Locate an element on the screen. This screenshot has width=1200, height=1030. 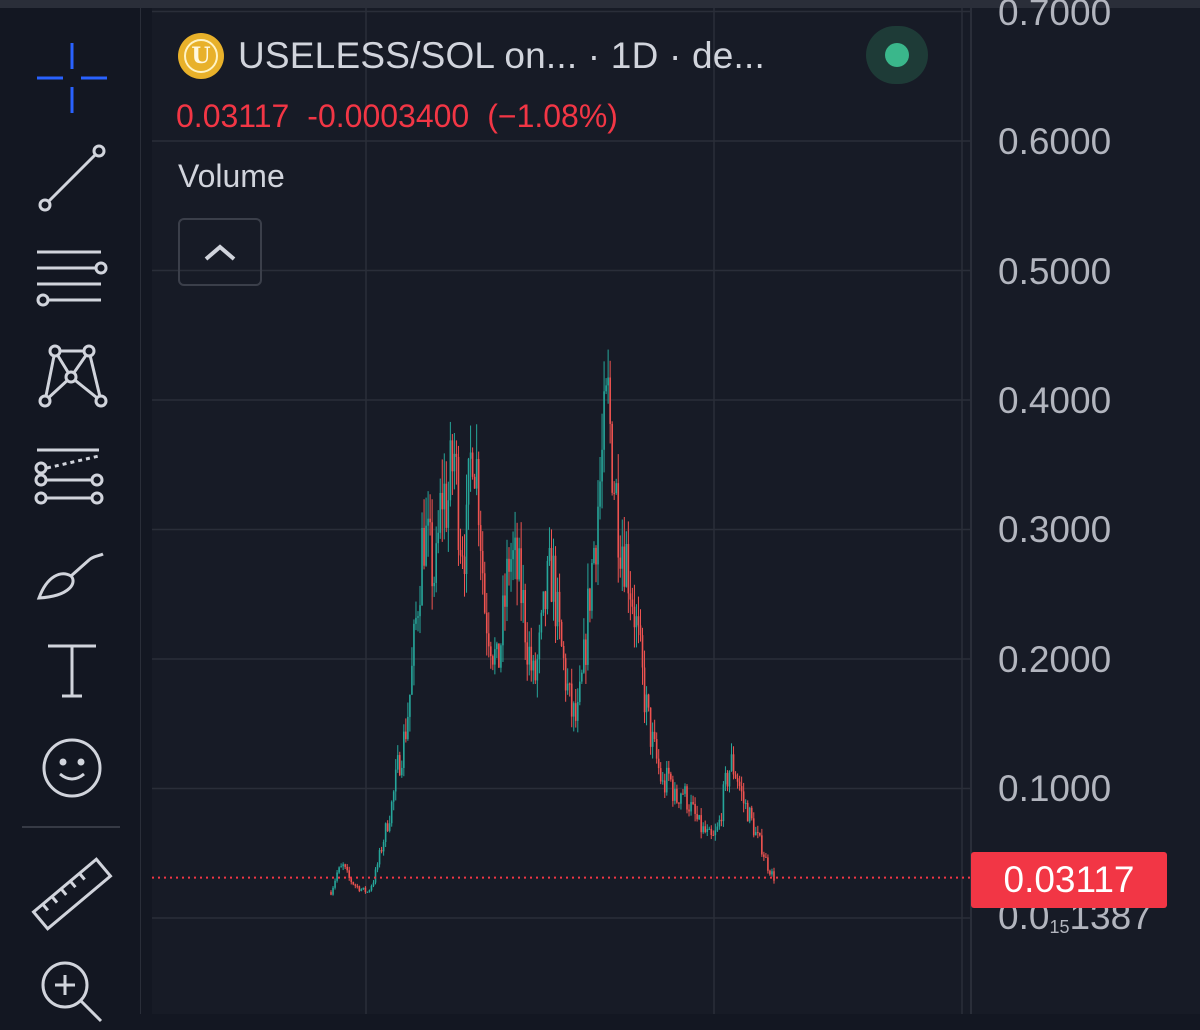
axis-label-0300: 0.3000 is located at coordinates (1055, 529).